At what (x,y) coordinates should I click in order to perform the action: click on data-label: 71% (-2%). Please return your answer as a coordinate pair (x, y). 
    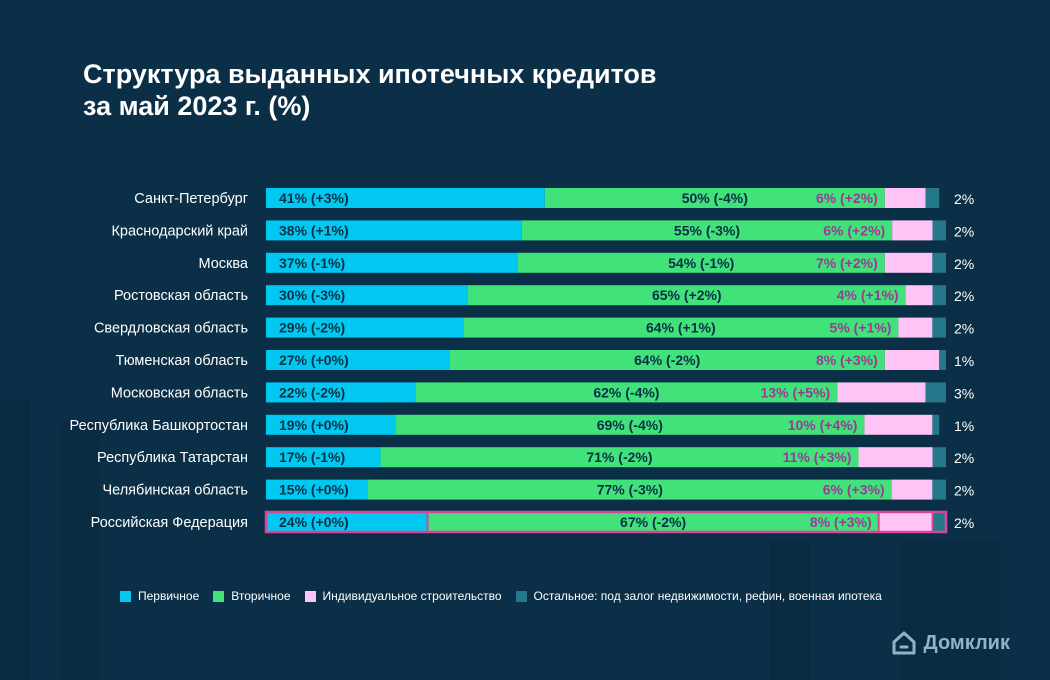
    Looking at the image, I should click on (619, 457).